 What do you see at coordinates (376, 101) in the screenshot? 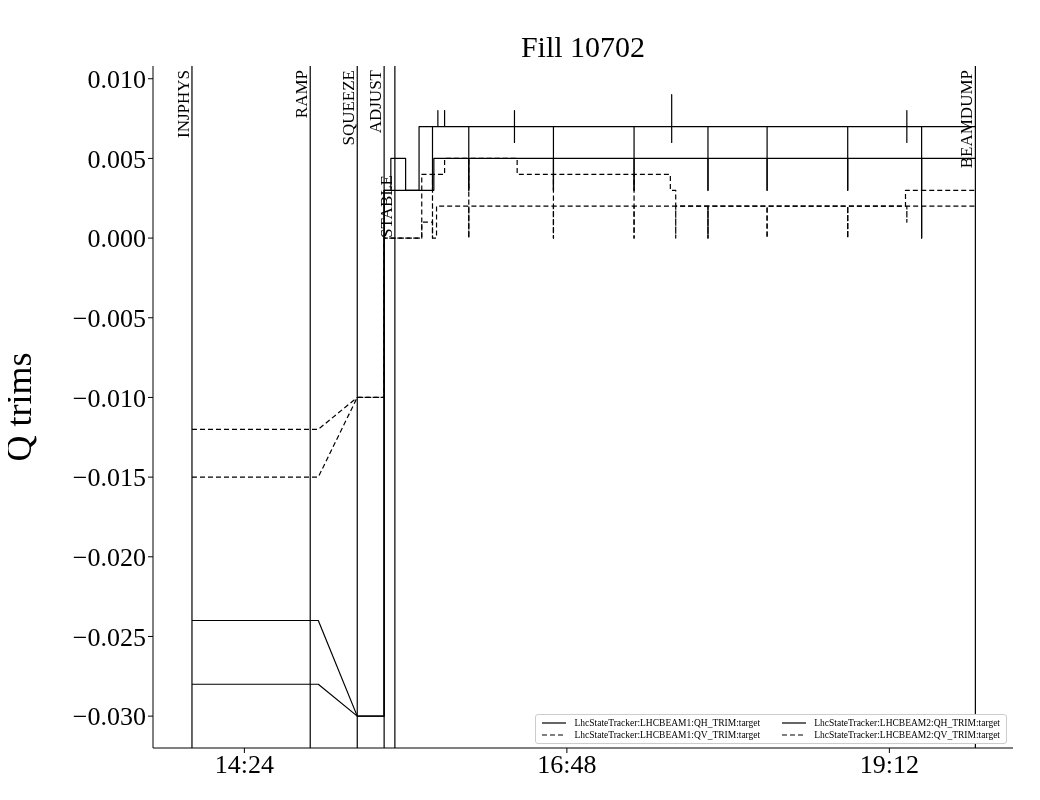
I see `ref-line-label: ADJUST` at bounding box center [376, 101].